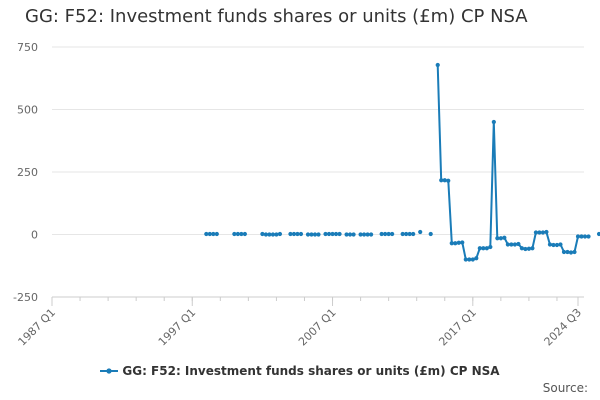  Describe the element at coordinates (25, 172) in the screenshot. I see `y-axis-tick-labels: -250 0 250 500 750` at that location.